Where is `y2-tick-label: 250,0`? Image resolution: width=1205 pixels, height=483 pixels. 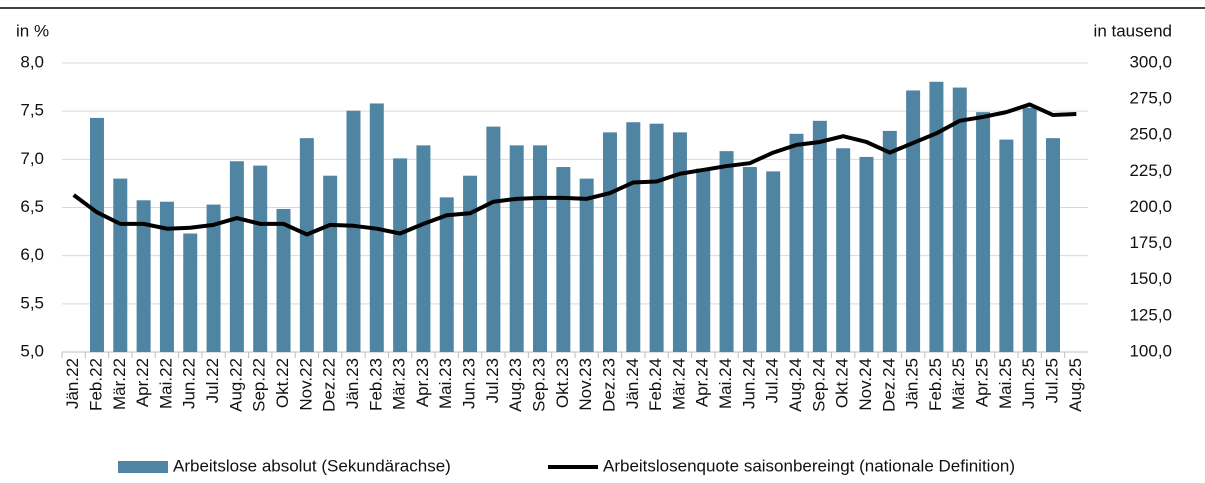 y2-tick-label: 250,0 is located at coordinates (1150, 134).